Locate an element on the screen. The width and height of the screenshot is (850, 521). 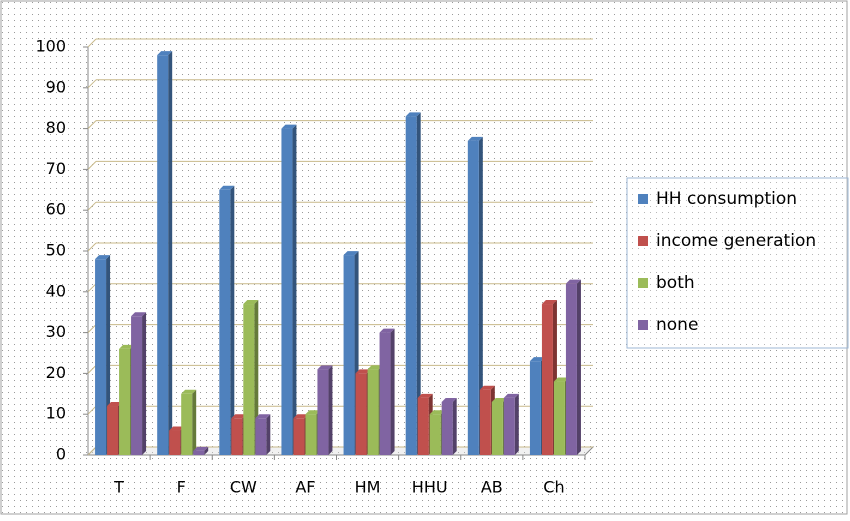
y-tick-label: 50 is located at coordinates (56, 250).